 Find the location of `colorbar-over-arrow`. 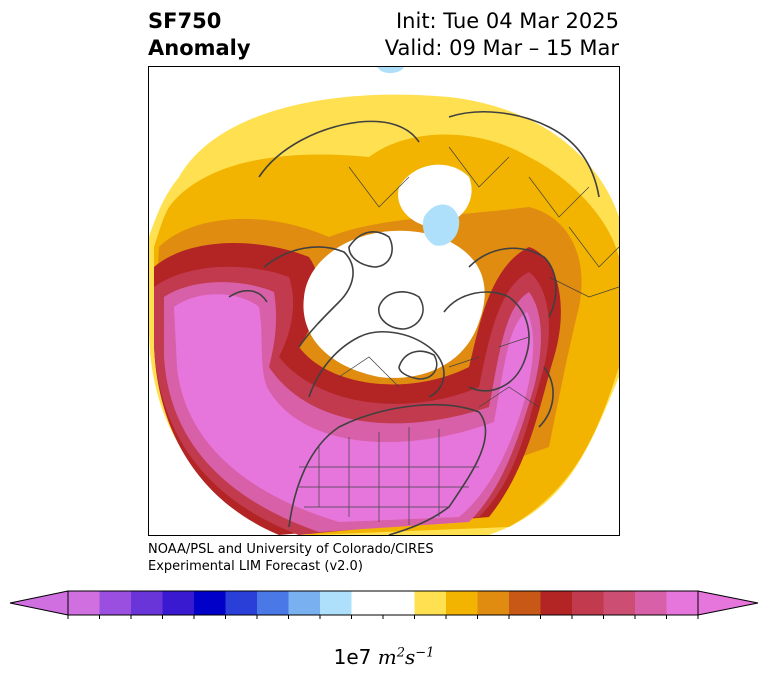

colorbar-over-arrow is located at coordinates (728, 603).